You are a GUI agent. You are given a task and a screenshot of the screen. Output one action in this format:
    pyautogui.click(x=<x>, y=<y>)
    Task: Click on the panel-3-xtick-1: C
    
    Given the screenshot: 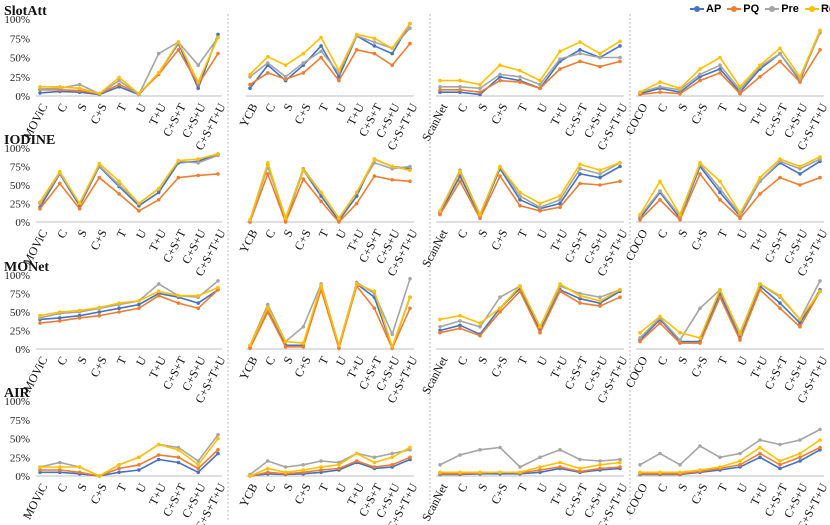 What is the action you would take?
    pyautogui.click(x=662, y=108)
    